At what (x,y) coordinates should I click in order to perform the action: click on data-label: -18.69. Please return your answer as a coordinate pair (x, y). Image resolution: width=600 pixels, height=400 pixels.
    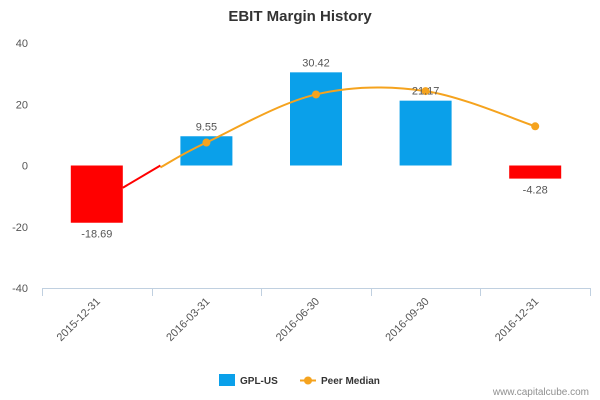
    Looking at the image, I should click on (96, 235).